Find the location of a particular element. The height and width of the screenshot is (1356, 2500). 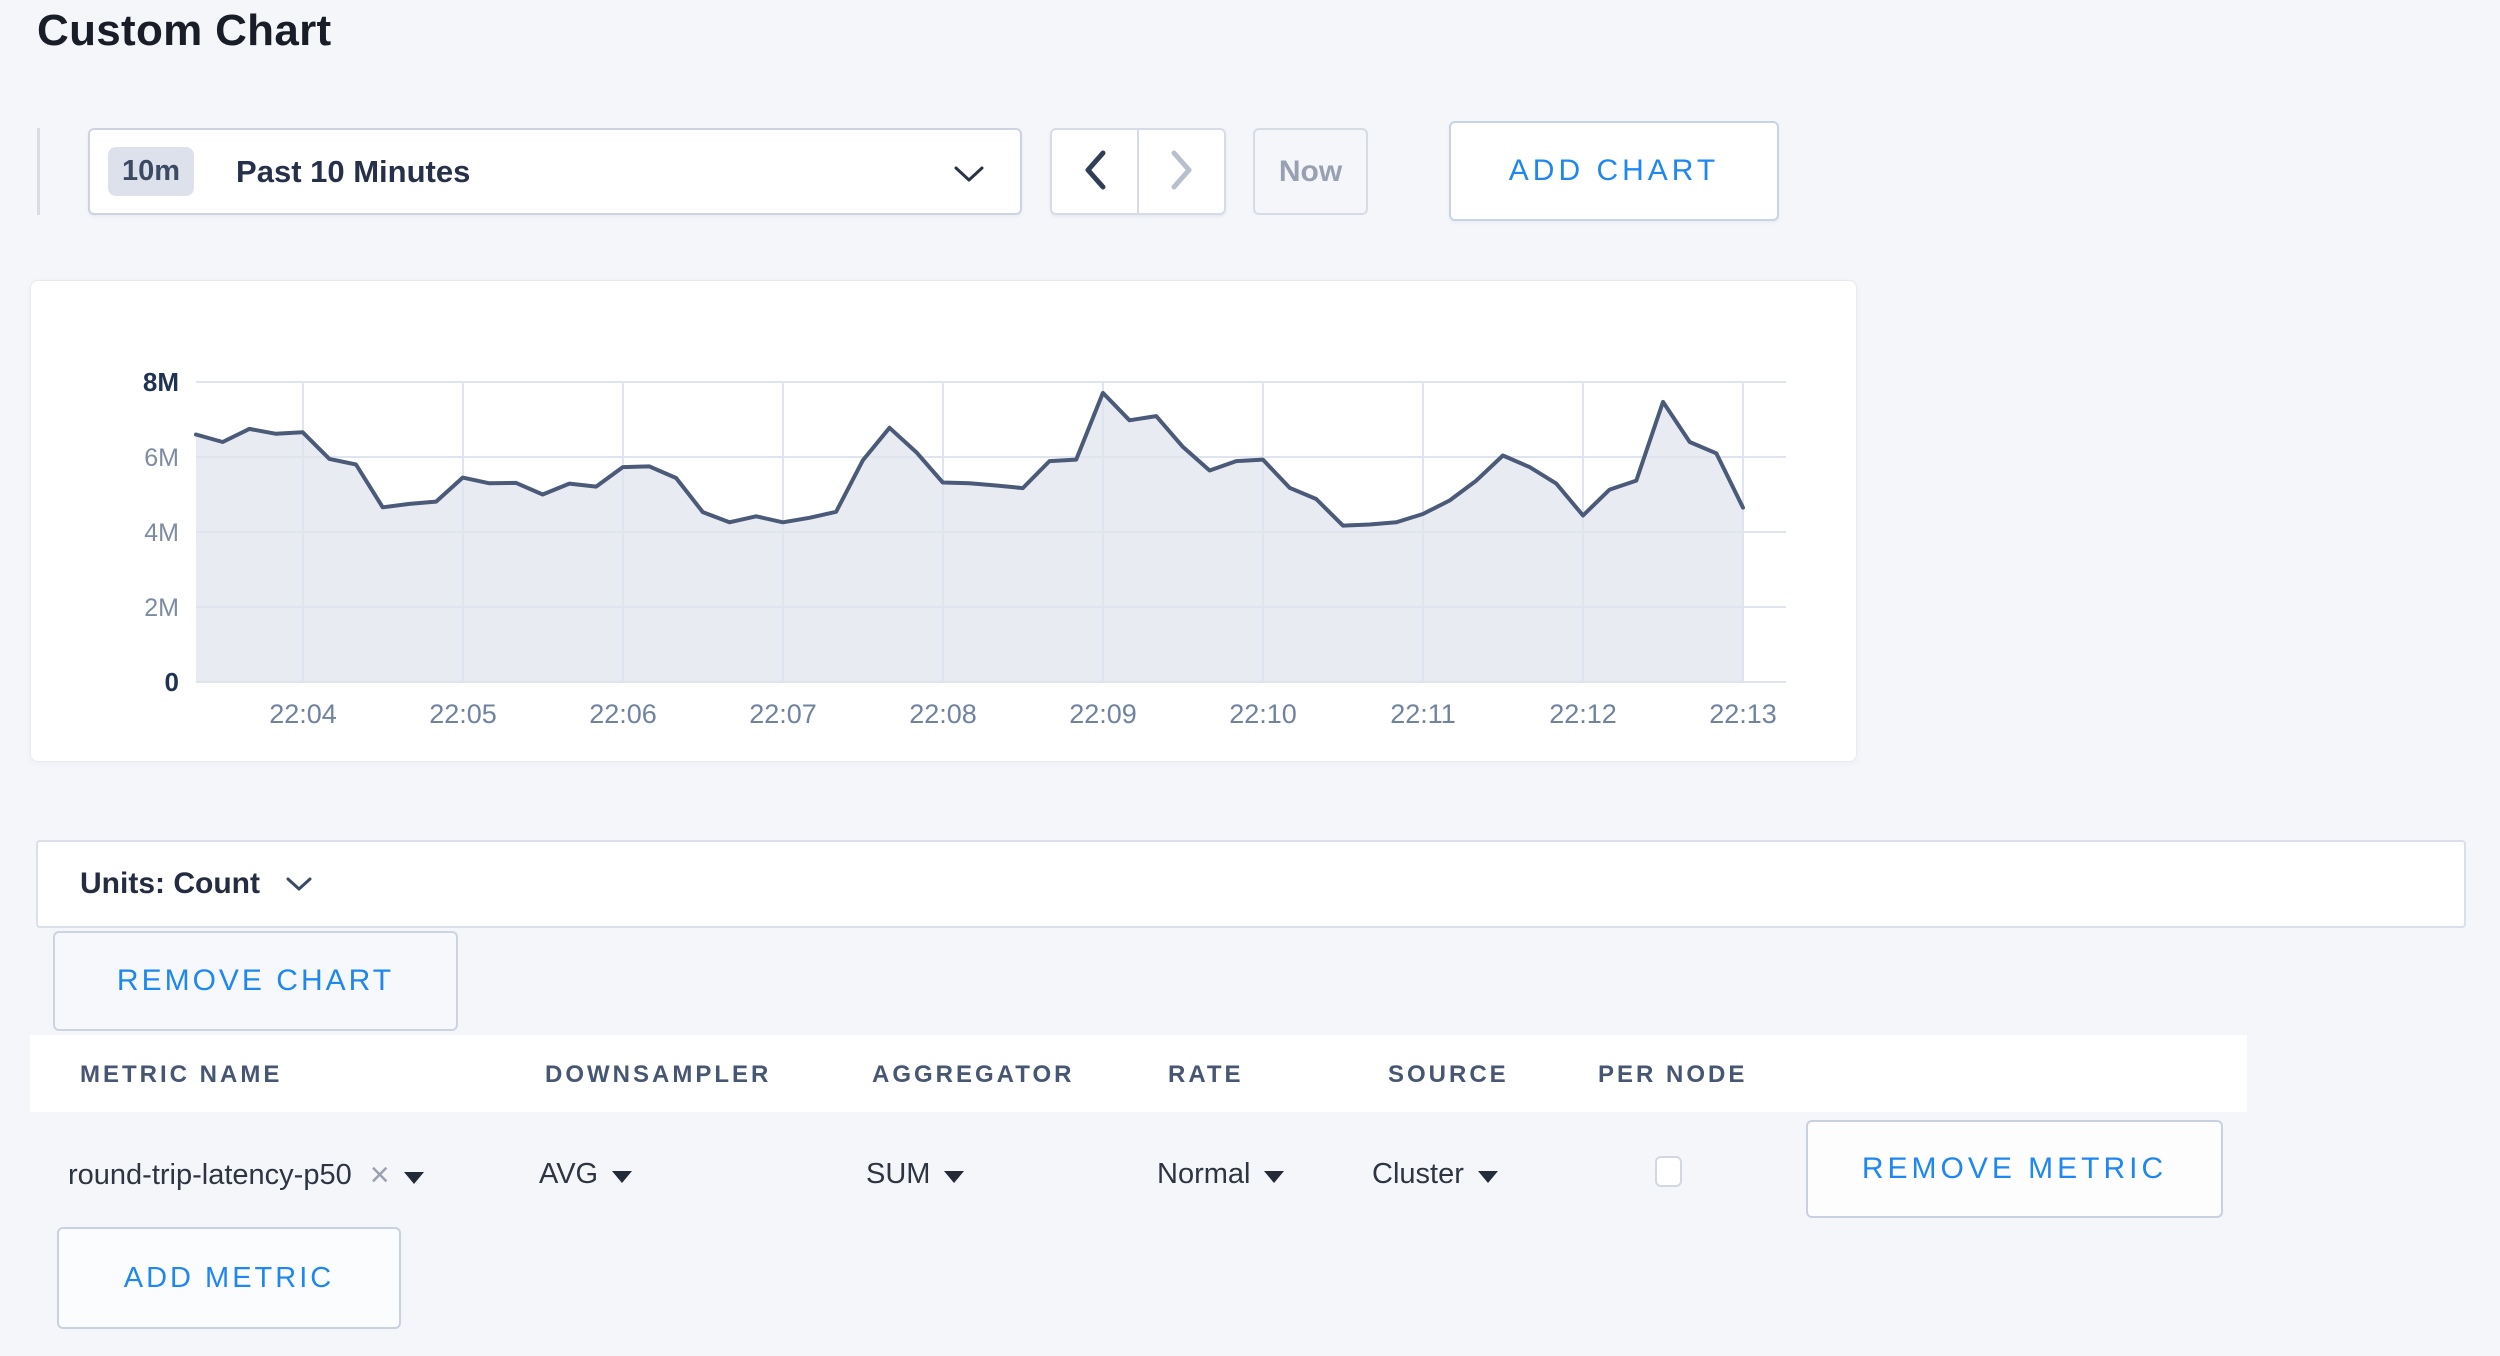

svg-text: 22:10 is located at coordinates (1263, 714).